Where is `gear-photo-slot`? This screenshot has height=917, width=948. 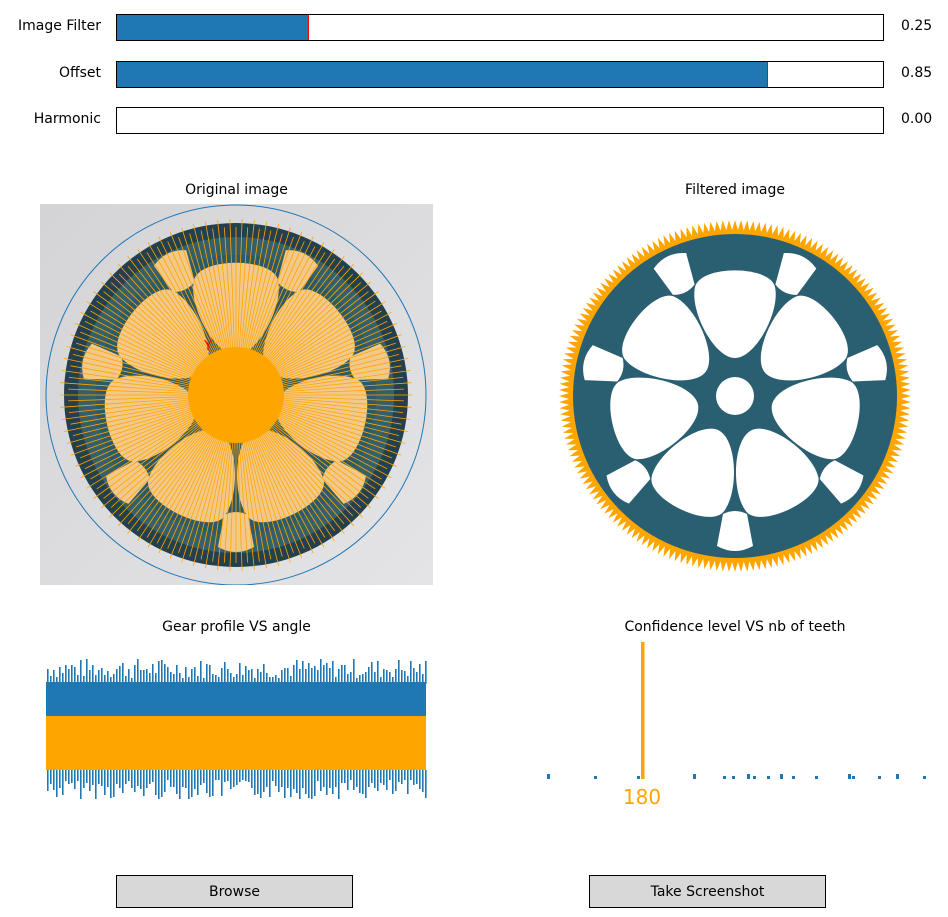
gear-photo-slot is located at coordinates (174, 271).